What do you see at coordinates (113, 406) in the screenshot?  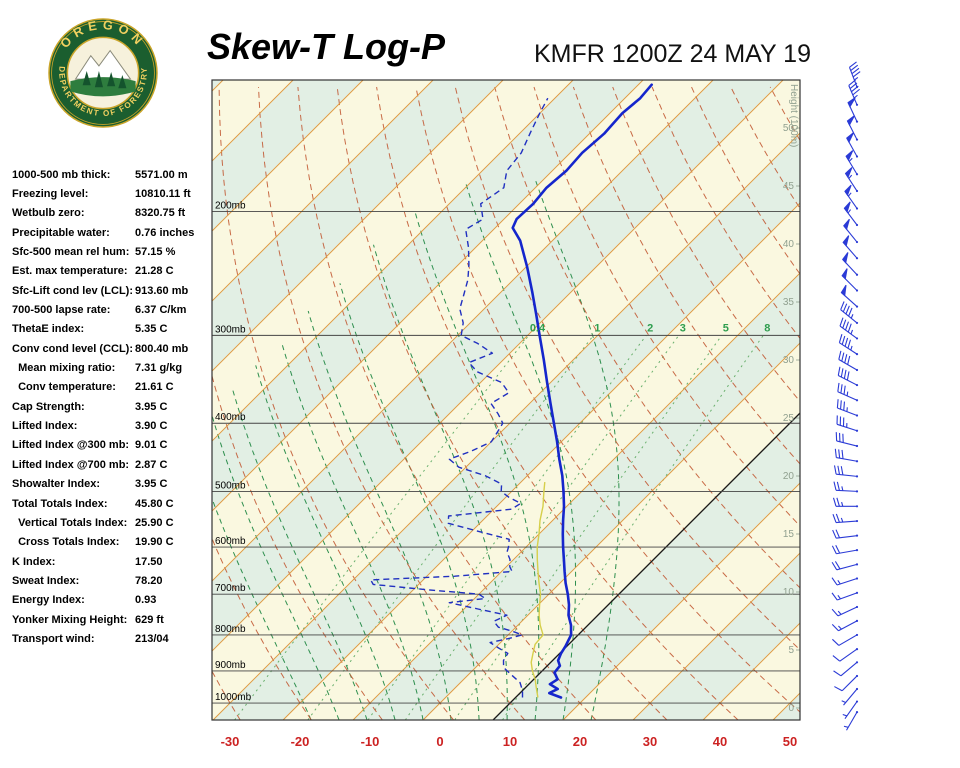 I see `index-row: Cap Strength: 3.95 C` at bounding box center [113, 406].